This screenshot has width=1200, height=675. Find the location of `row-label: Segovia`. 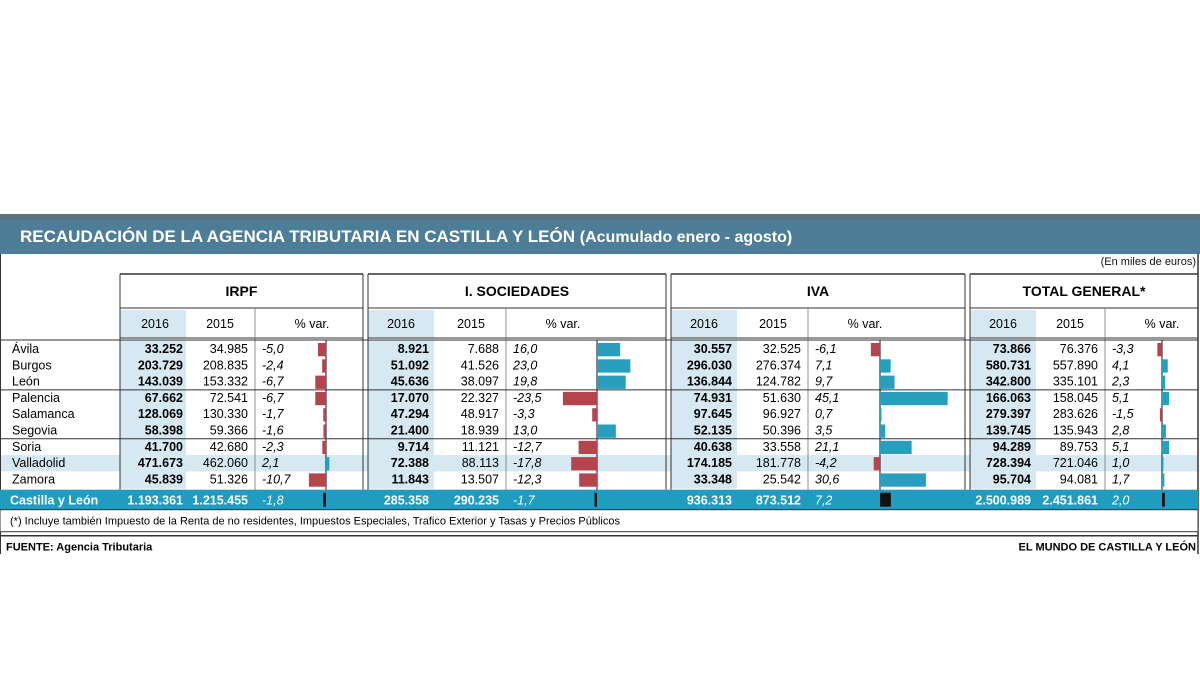

row-label: Segovia is located at coordinates (34, 431).